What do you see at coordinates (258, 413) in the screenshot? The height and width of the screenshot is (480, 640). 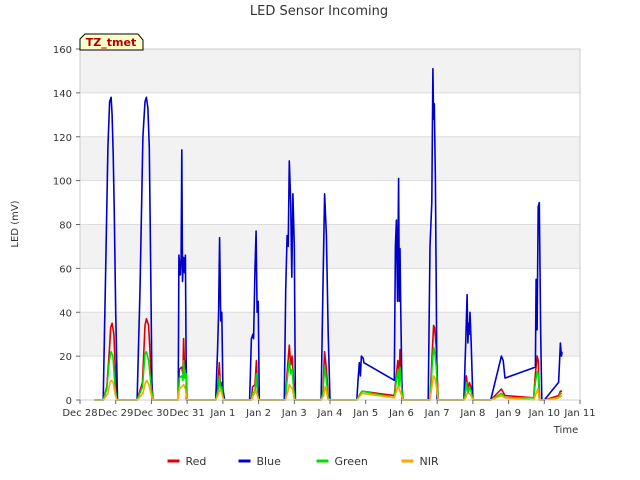 I see `x-tick-label: Jan 2` at bounding box center [258, 413].